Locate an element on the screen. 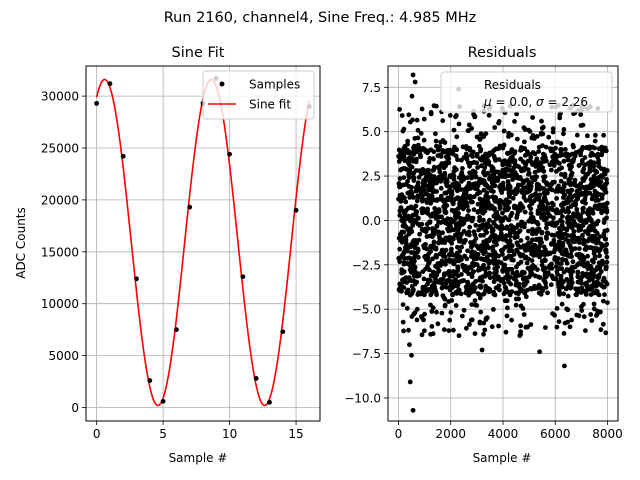 This screenshot has height=480, width=640. residuals-legend: Residuals μ = 0.0, σ = 2.26 is located at coordinates (526, 92).